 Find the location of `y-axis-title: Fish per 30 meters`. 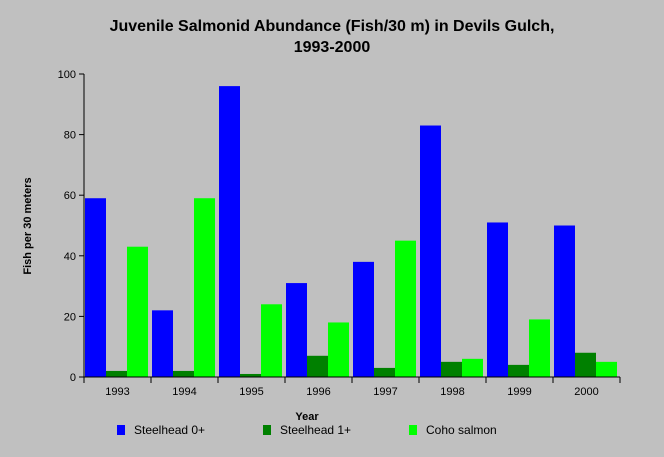

y-axis-title: Fish per 30 meters is located at coordinates (28, 225).